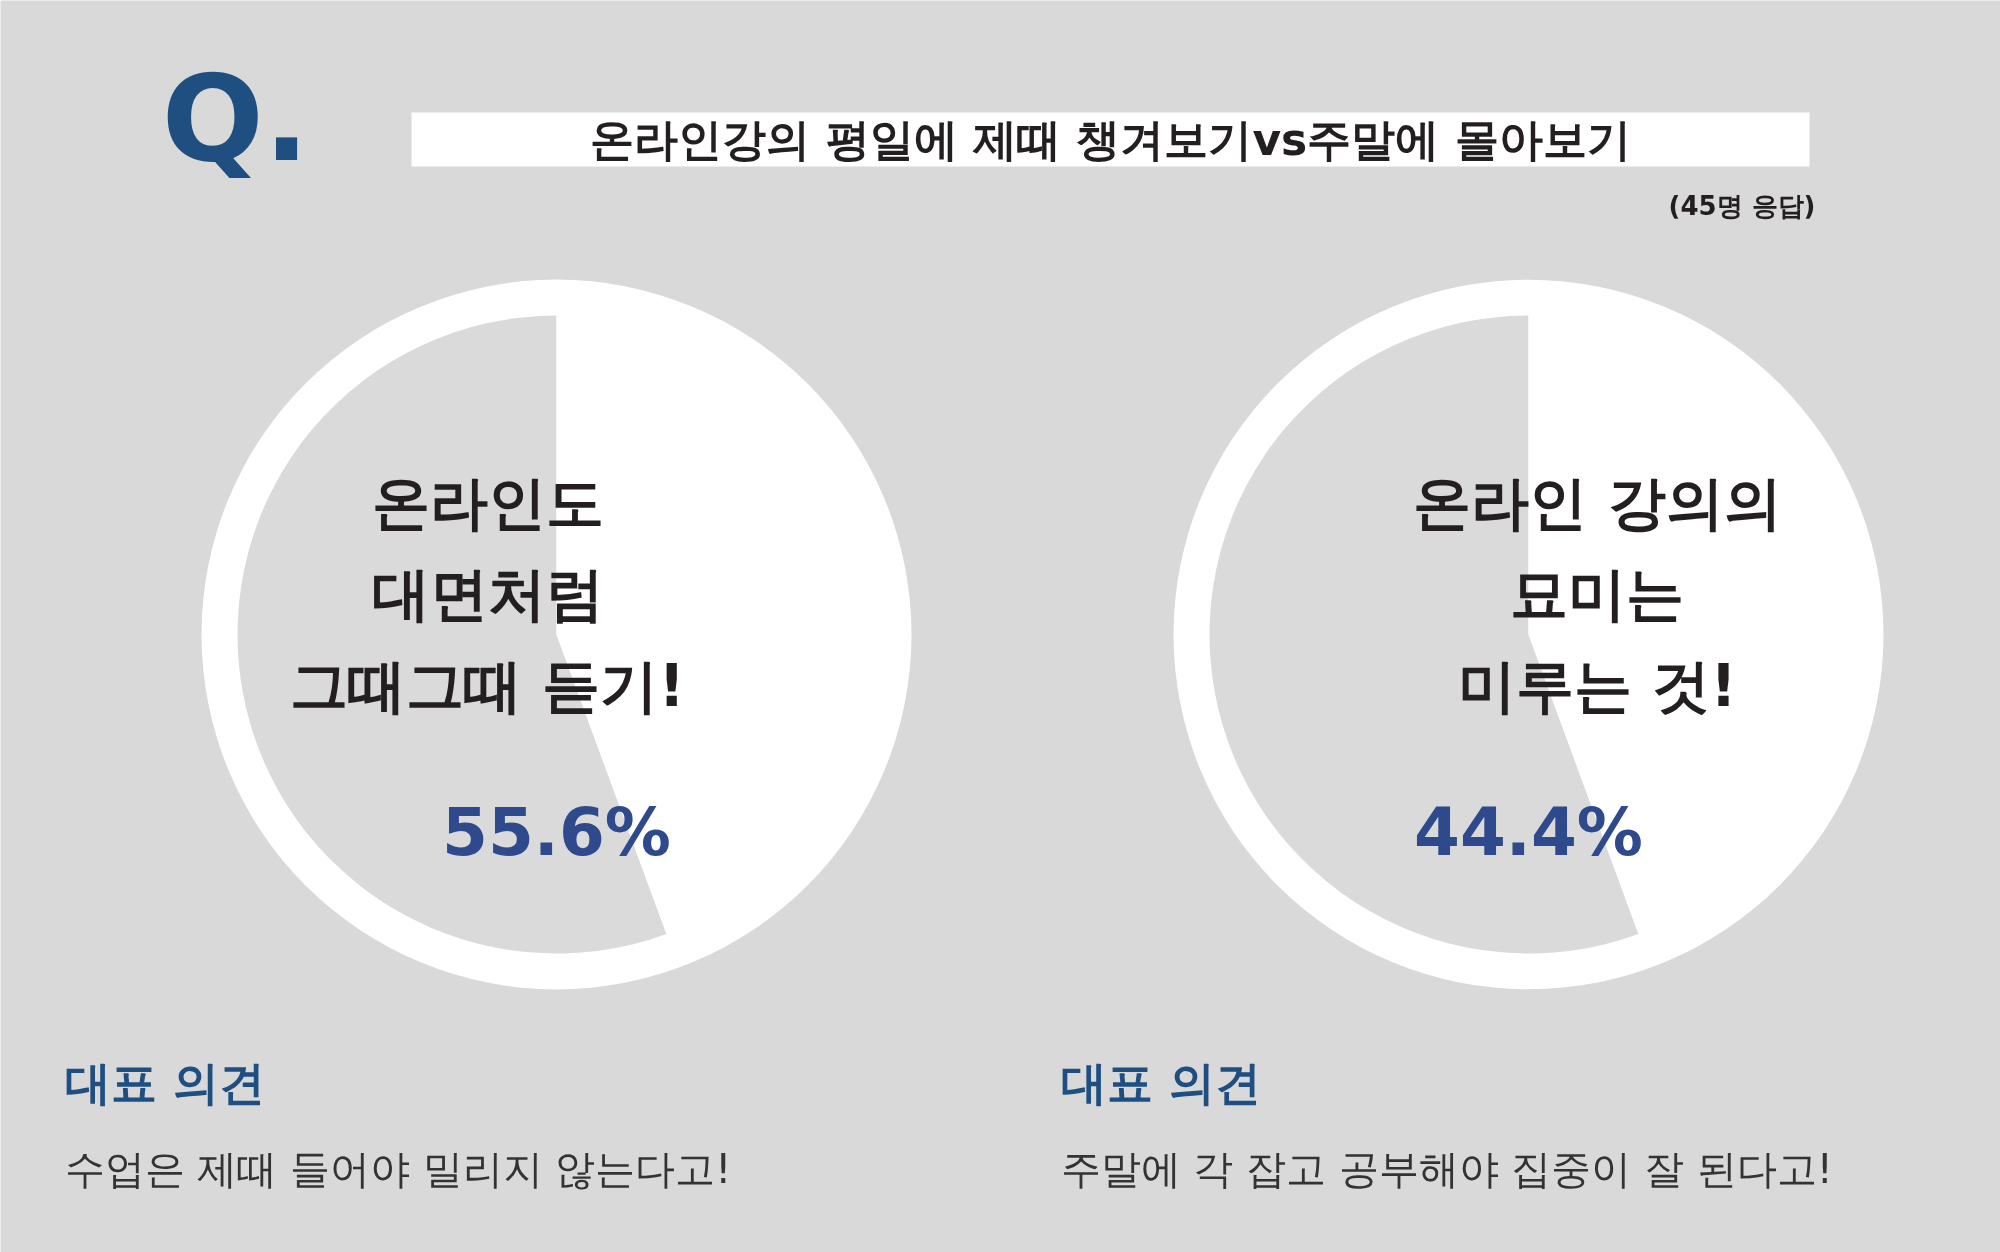 The height and width of the screenshot is (1252, 2000). I want to click on slice-label: 온라인 강의의 묘미는 미루는 것!, so click(1597, 594).